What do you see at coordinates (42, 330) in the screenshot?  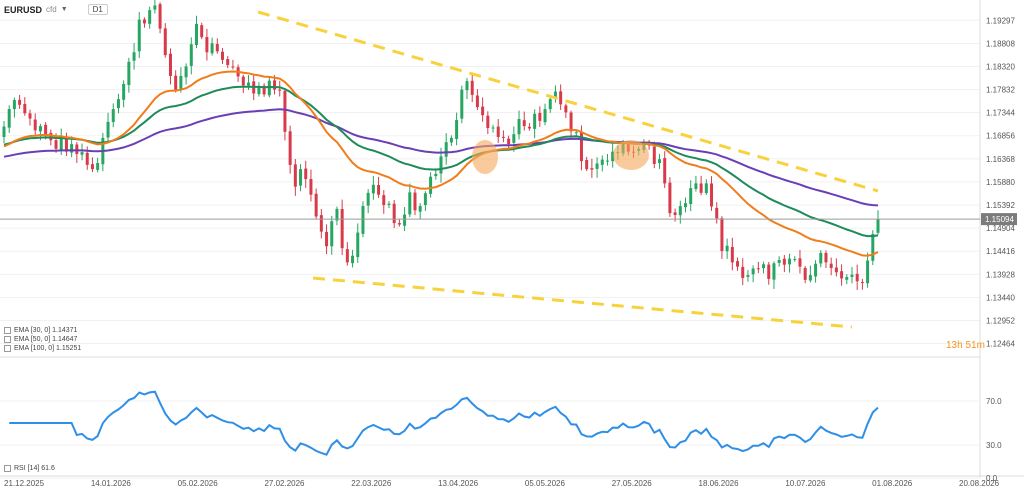 I see `legend-ema30: EMA [30, 0] 1.14371` at bounding box center [42, 330].